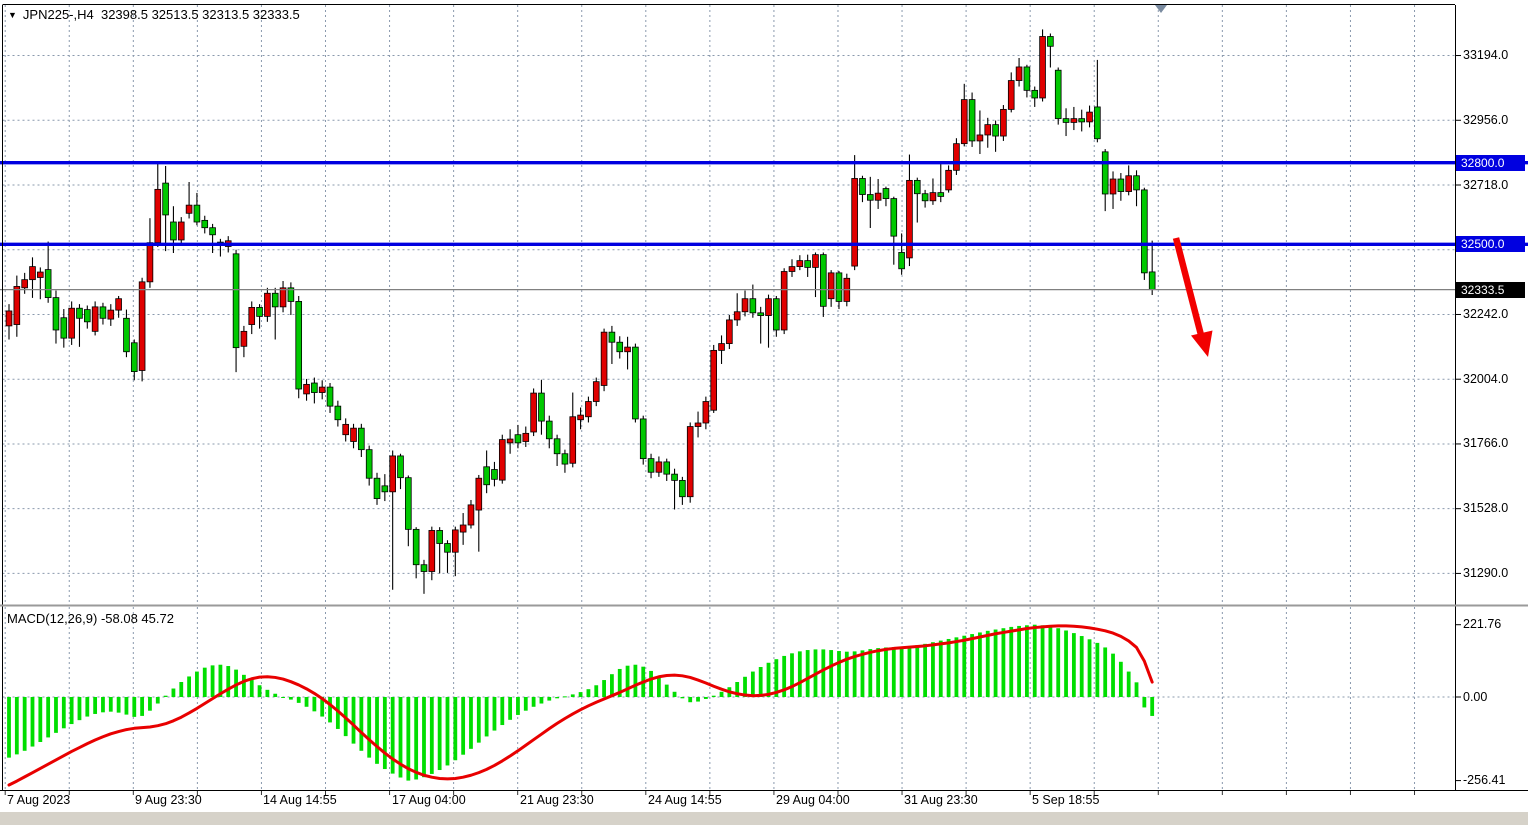 This screenshot has height=825, width=1528. What do you see at coordinates (300, 800) in the screenshot?
I see `time-tick-label: 14 Aug 14:55` at bounding box center [300, 800].